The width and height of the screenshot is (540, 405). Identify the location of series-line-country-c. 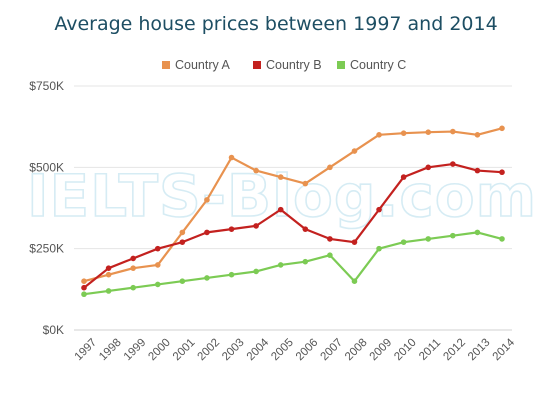
(293, 263).